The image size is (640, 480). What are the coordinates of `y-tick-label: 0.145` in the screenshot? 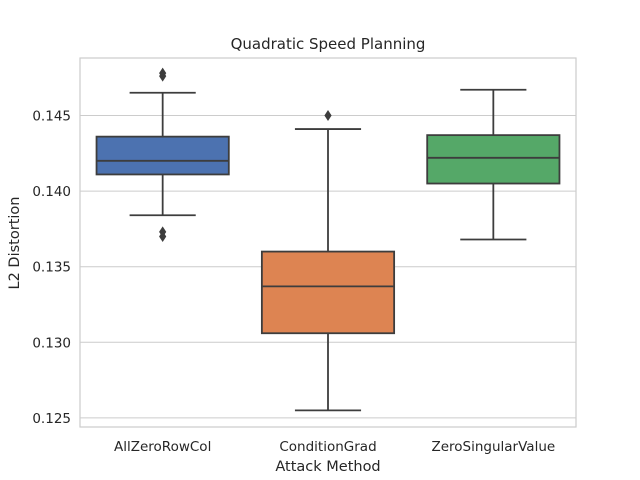 It's located at (51, 116).